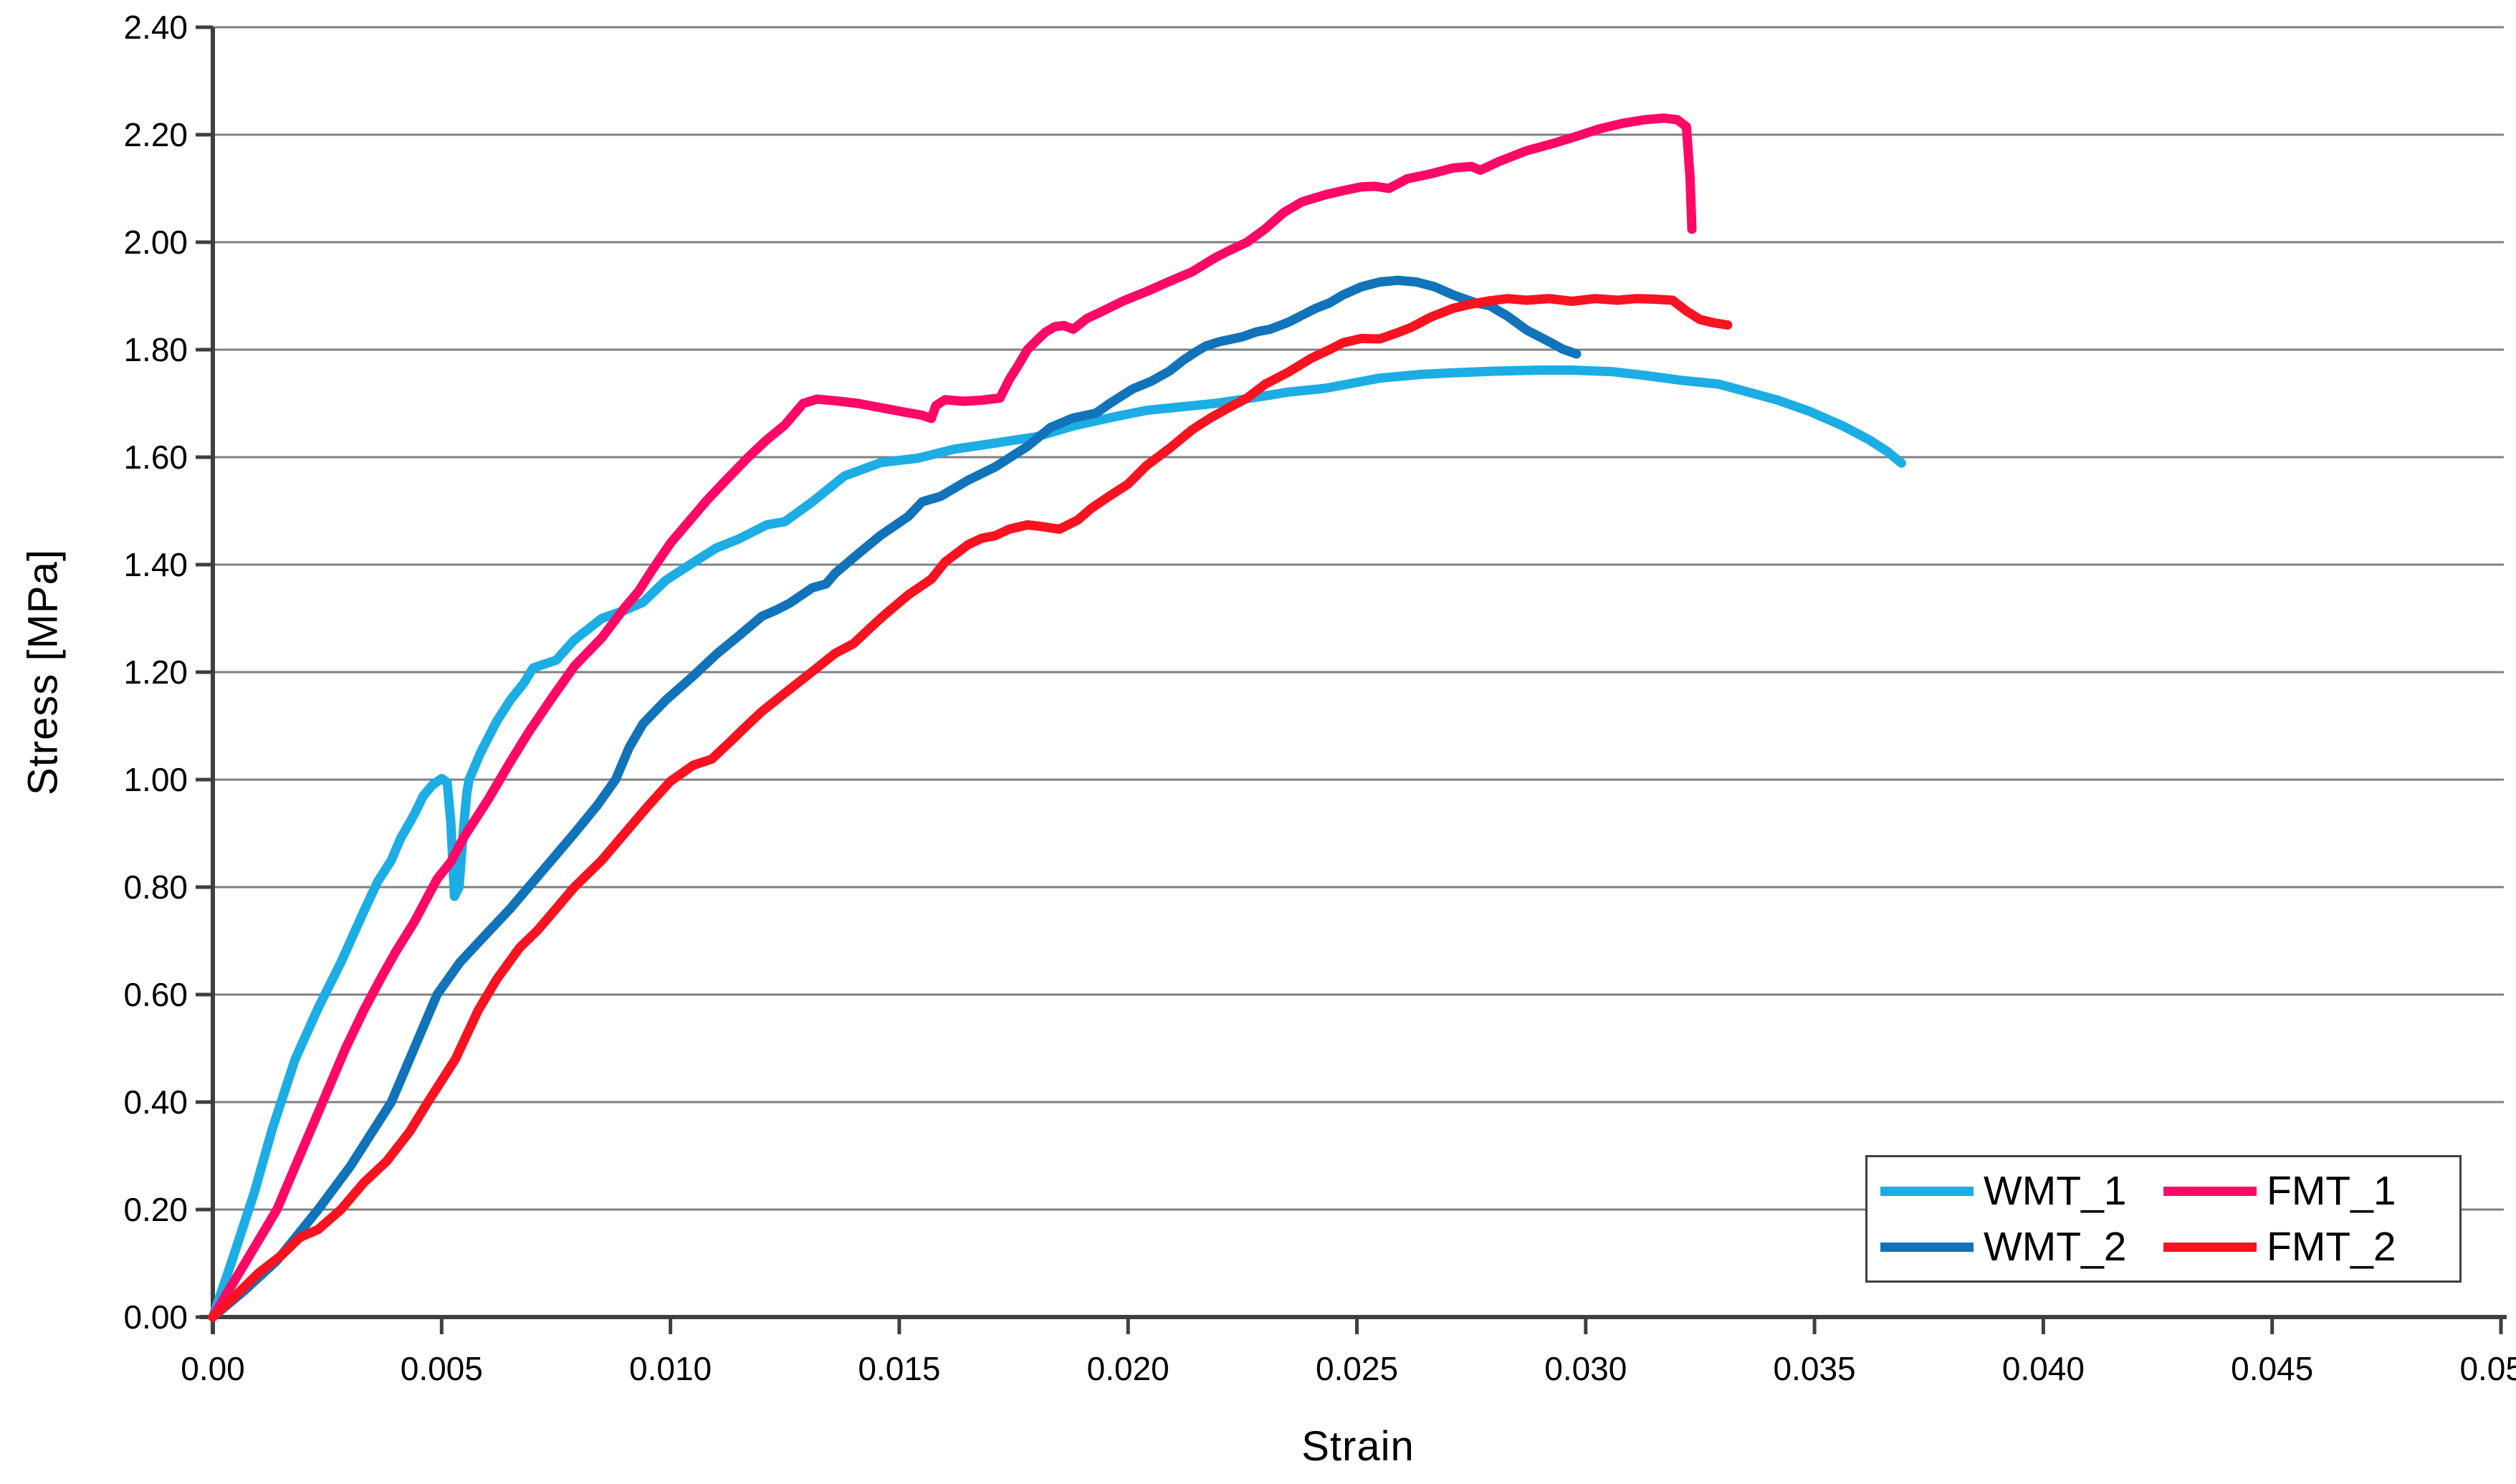  Describe the element at coordinates (155, 134) in the screenshot. I see `y-tick-label: 2.20` at that location.